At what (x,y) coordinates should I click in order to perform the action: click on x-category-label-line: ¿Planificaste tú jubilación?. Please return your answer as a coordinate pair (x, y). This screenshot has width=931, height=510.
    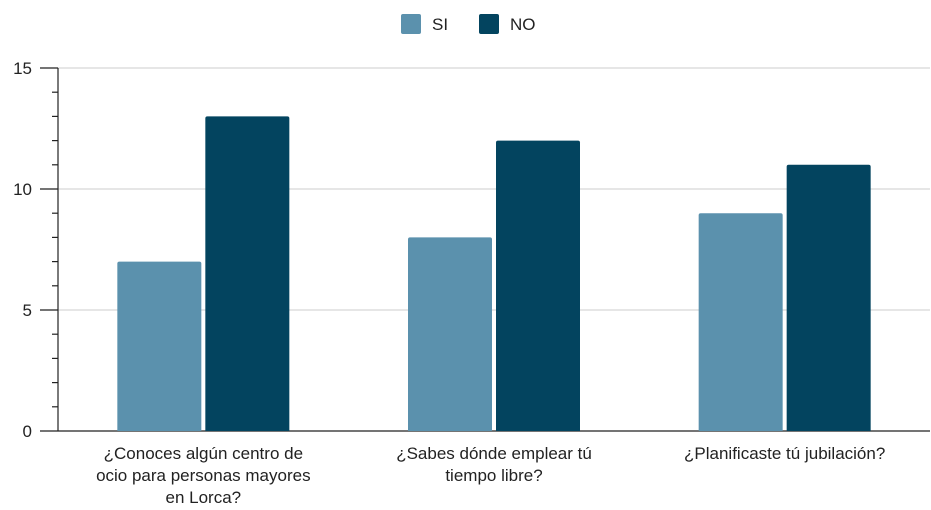
    Looking at the image, I should click on (784, 453).